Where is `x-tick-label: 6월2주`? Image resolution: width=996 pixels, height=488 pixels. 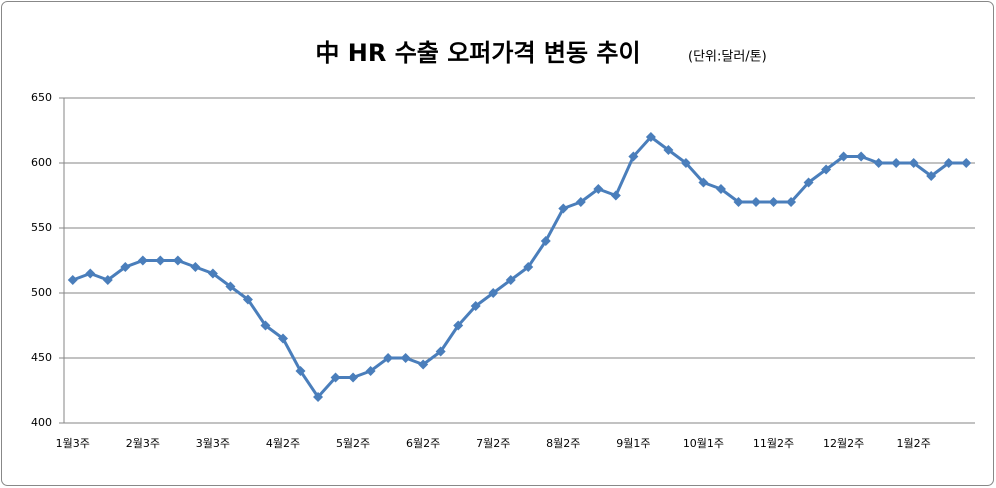 x-tick-label: 6월2주 is located at coordinates (423, 443).